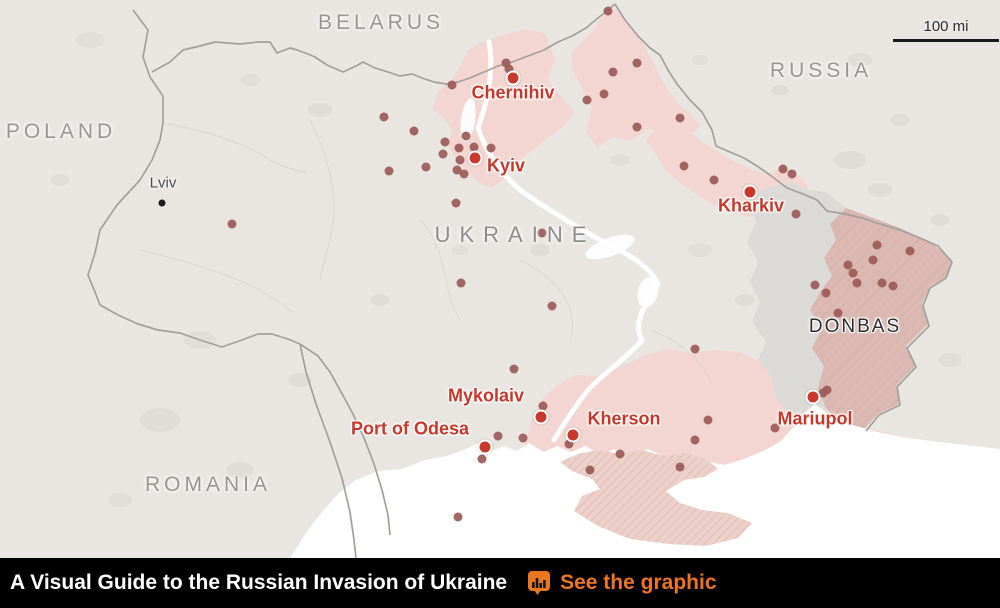  Describe the element at coordinates (815, 418) in the screenshot. I see `city-label-mariupol: Mariupol` at that location.